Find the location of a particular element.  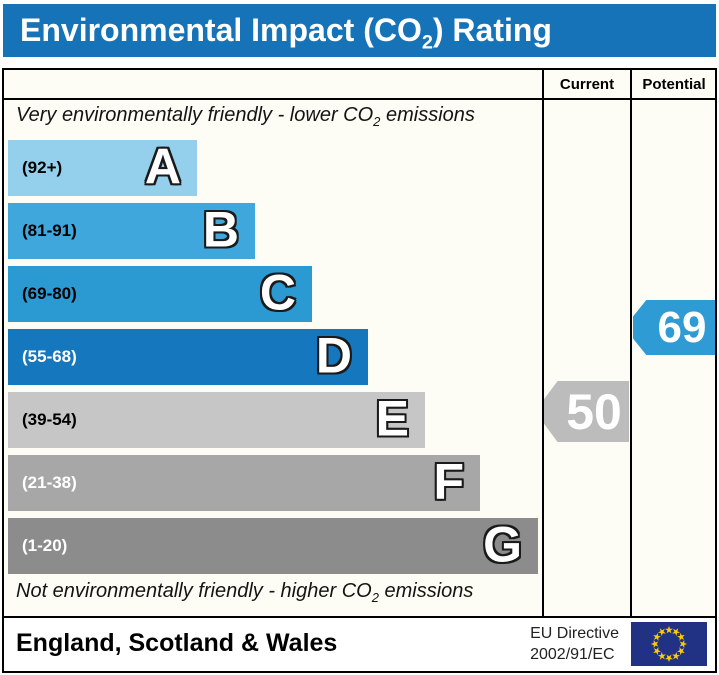

potential-rating-value: 69 is located at coordinates (682, 327).